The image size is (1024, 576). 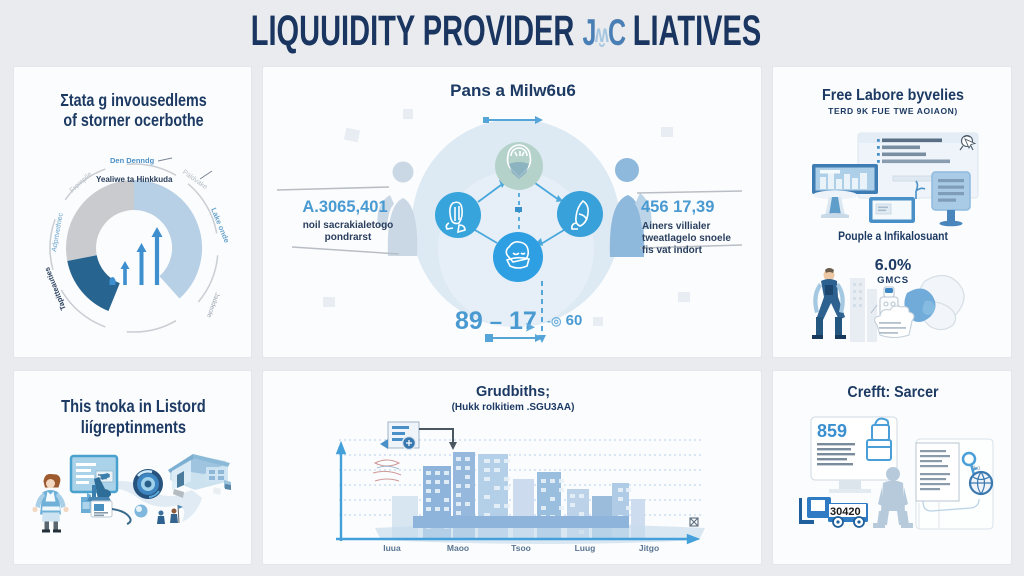 What do you see at coordinates (832, 431) in the screenshot?
I see `svg-text: 859` at bounding box center [832, 431].